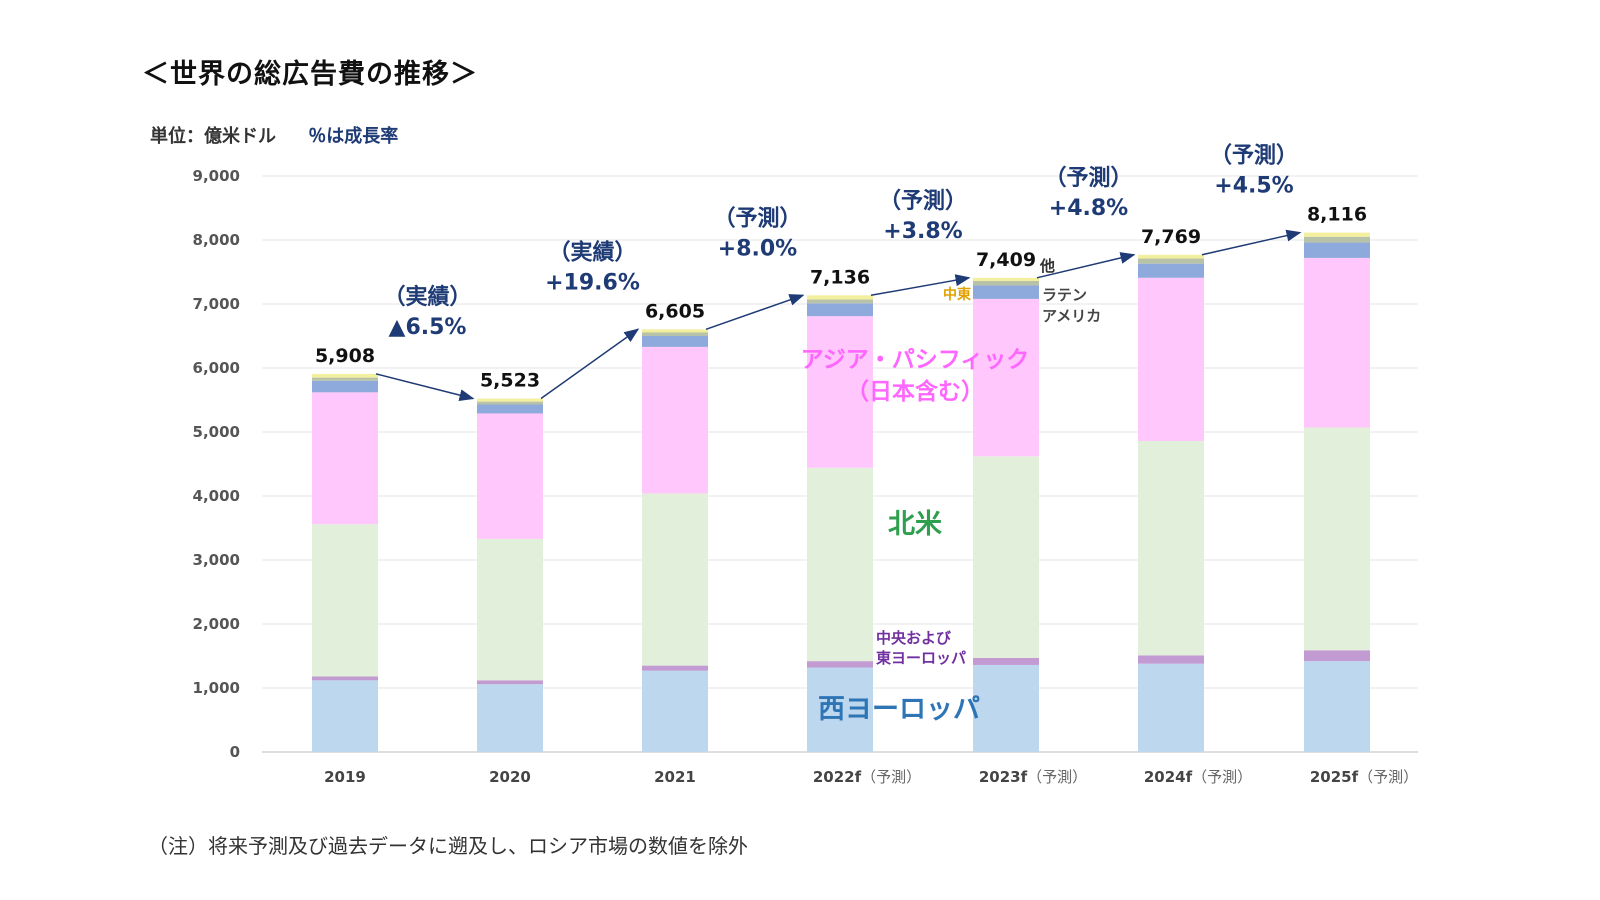 The image size is (1600, 900). Describe the element at coordinates (1088, 208) in the screenshot. I see `growth-rate-label: +4.8%` at that location.